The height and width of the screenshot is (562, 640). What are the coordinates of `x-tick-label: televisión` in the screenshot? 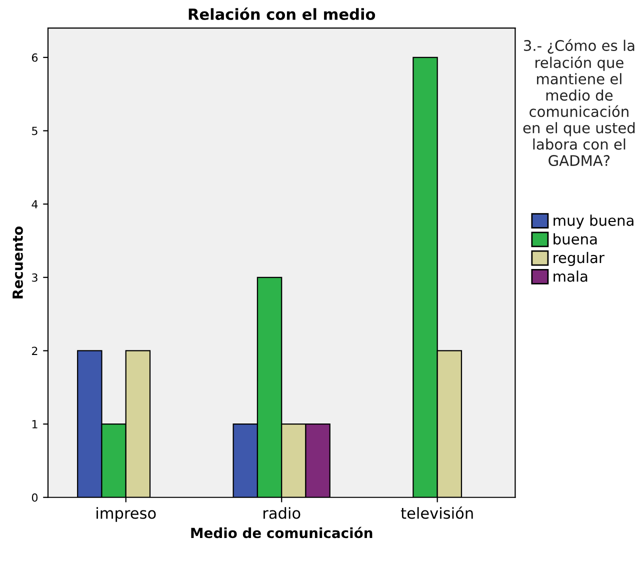 It's located at (436, 512).